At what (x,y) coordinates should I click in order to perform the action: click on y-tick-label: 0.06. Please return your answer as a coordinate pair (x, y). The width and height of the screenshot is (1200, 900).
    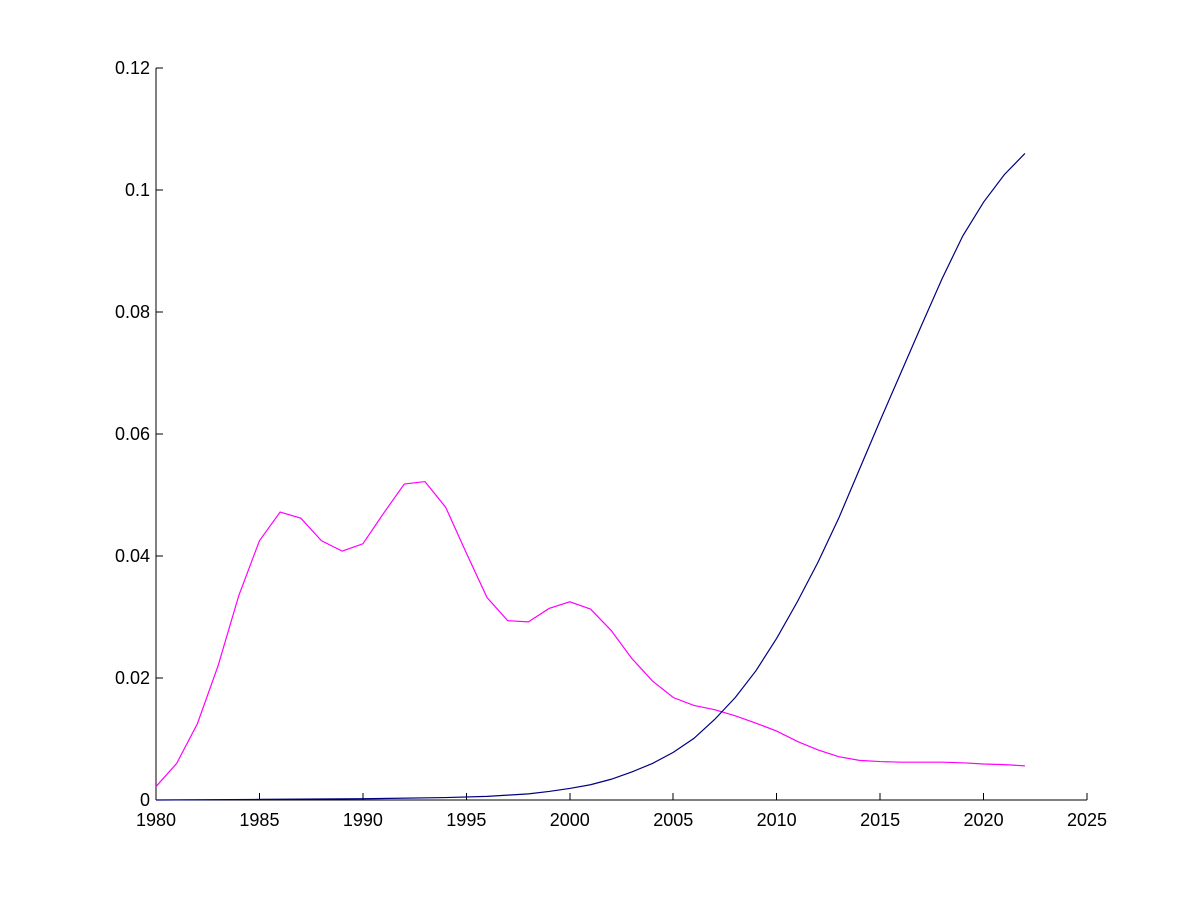
    Looking at the image, I should click on (132, 434).